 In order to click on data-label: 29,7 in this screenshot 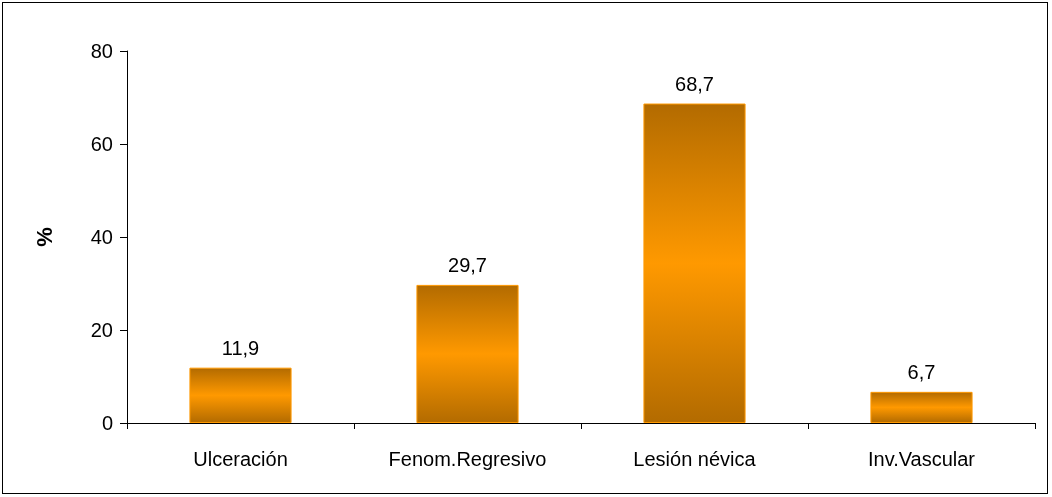, I will do `click(467, 264)`.